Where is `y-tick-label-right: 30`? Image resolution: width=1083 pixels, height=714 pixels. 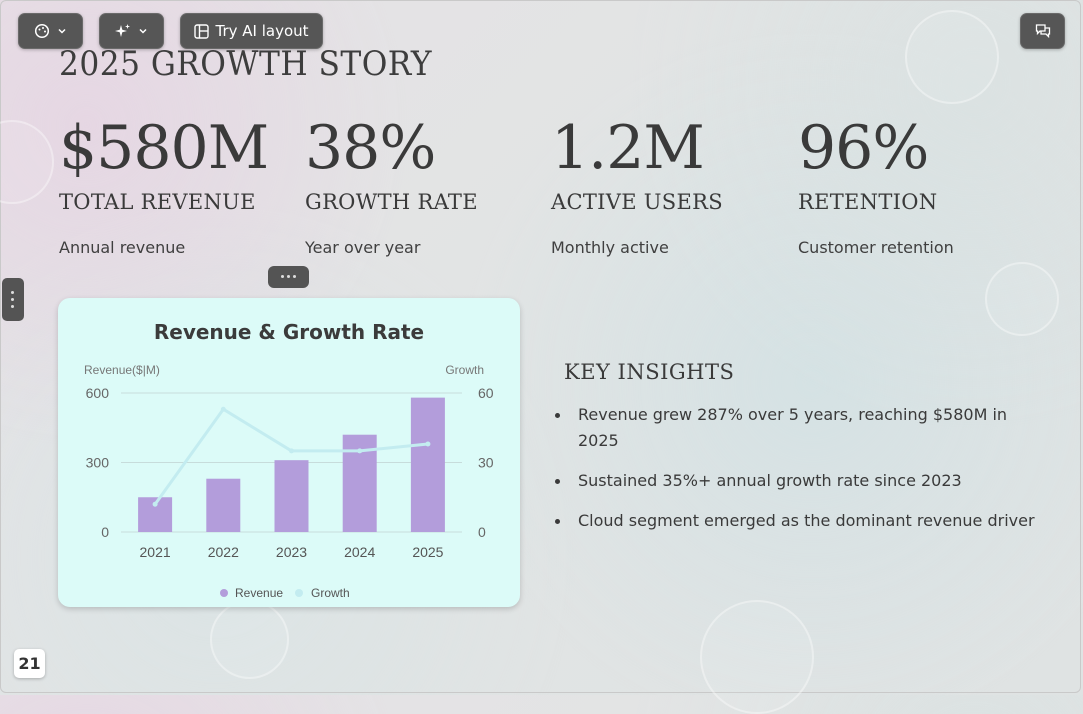
y-tick-label-right: 30 is located at coordinates (486, 463).